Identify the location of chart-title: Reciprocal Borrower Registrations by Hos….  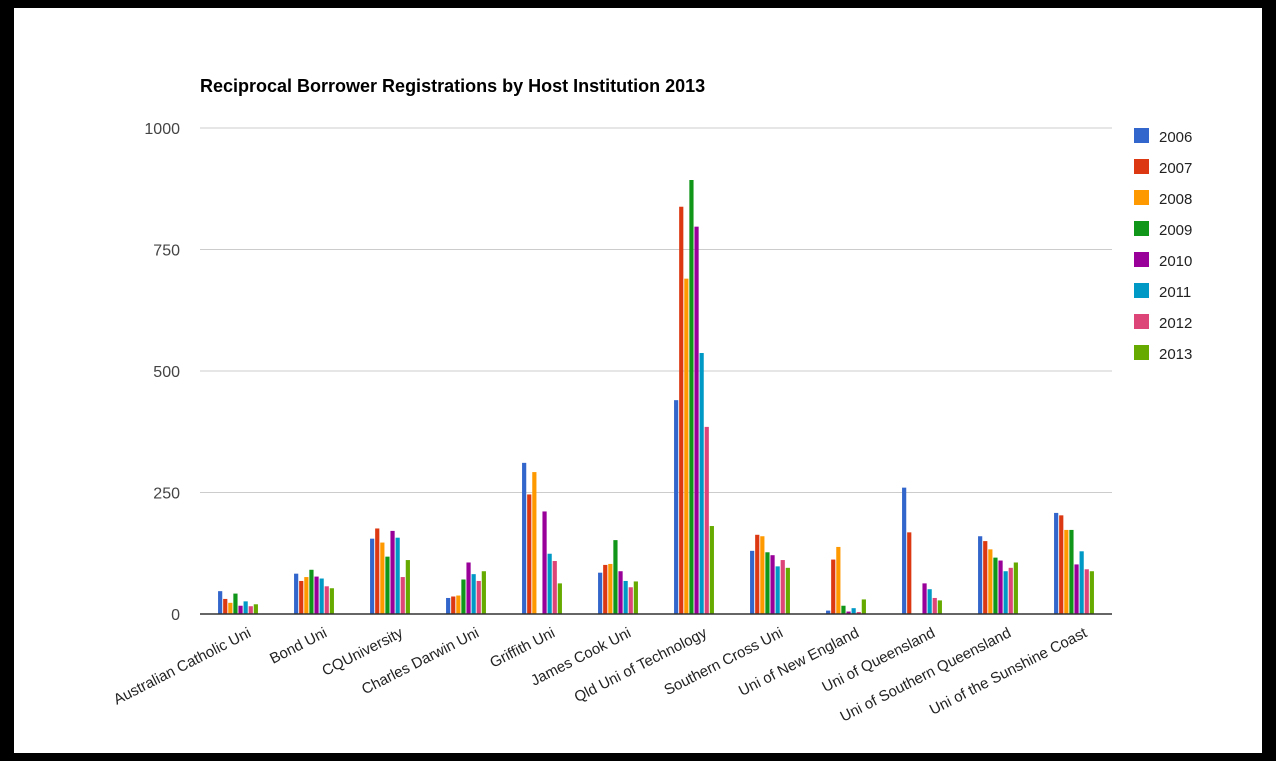
(452, 86).